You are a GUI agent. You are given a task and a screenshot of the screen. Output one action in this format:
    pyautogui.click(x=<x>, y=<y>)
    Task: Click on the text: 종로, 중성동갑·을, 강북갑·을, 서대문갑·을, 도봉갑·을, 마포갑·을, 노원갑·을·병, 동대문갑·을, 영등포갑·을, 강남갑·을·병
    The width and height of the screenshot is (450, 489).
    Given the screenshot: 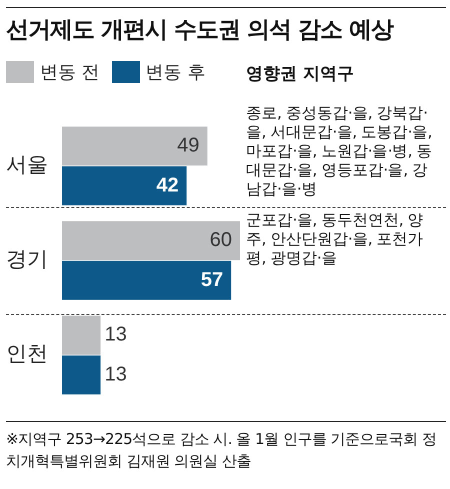 What is the action you would take?
    pyautogui.click(x=339, y=151)
    